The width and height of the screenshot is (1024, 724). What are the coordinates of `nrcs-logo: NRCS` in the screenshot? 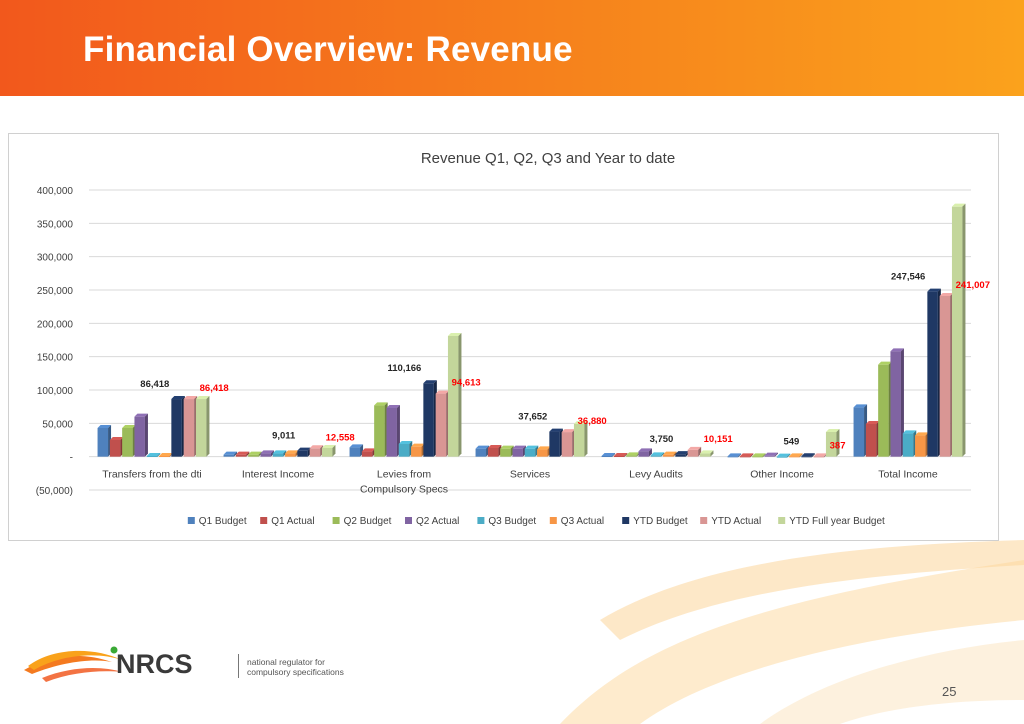 It's located at (108, 664).